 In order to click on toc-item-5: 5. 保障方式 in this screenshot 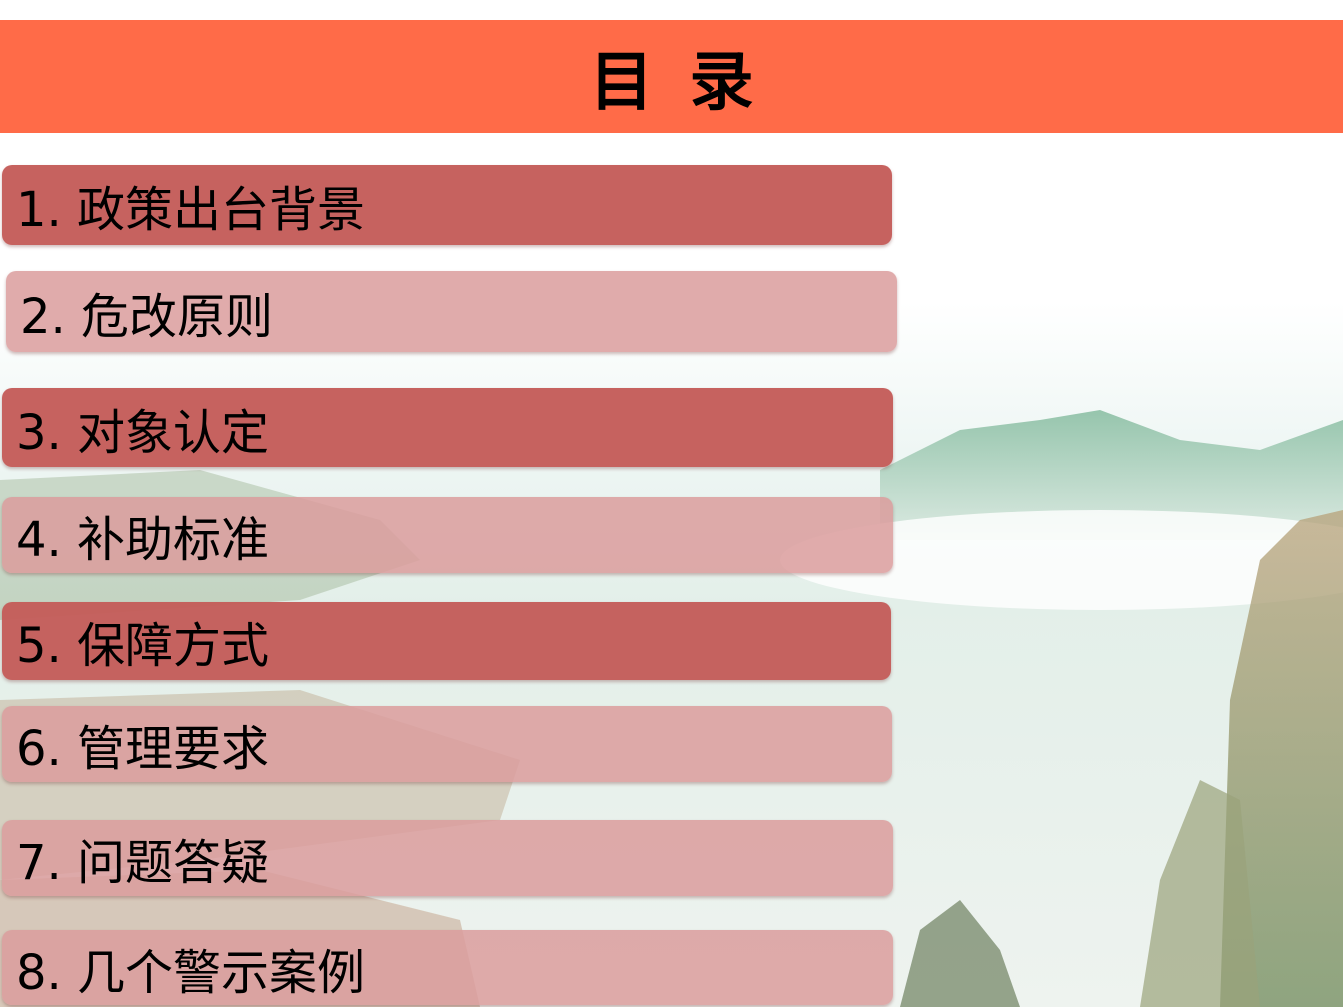, I will do `click(446, 641)`.